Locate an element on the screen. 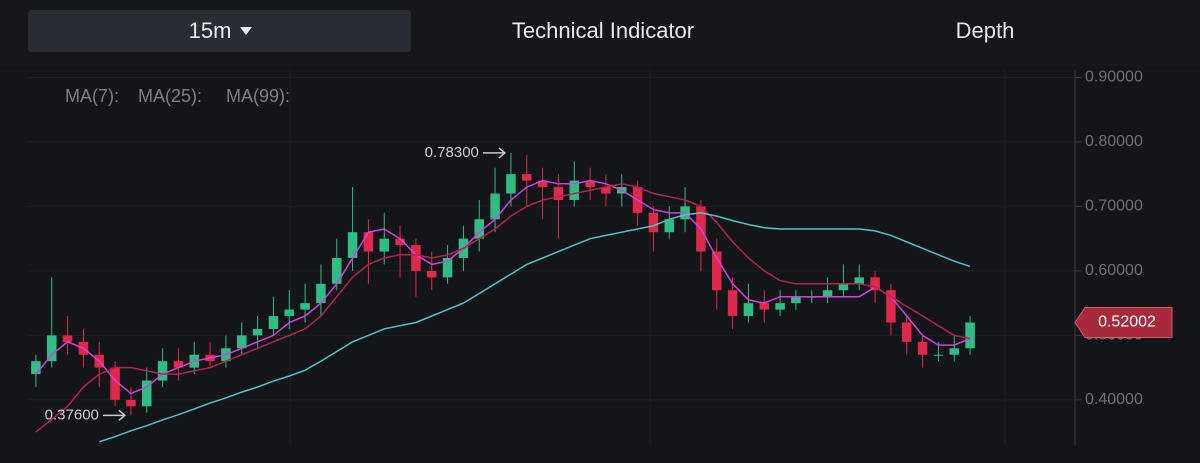 This screenshot has height=463, width=1200. dropdown-icon is located at coordinates (246, 31).